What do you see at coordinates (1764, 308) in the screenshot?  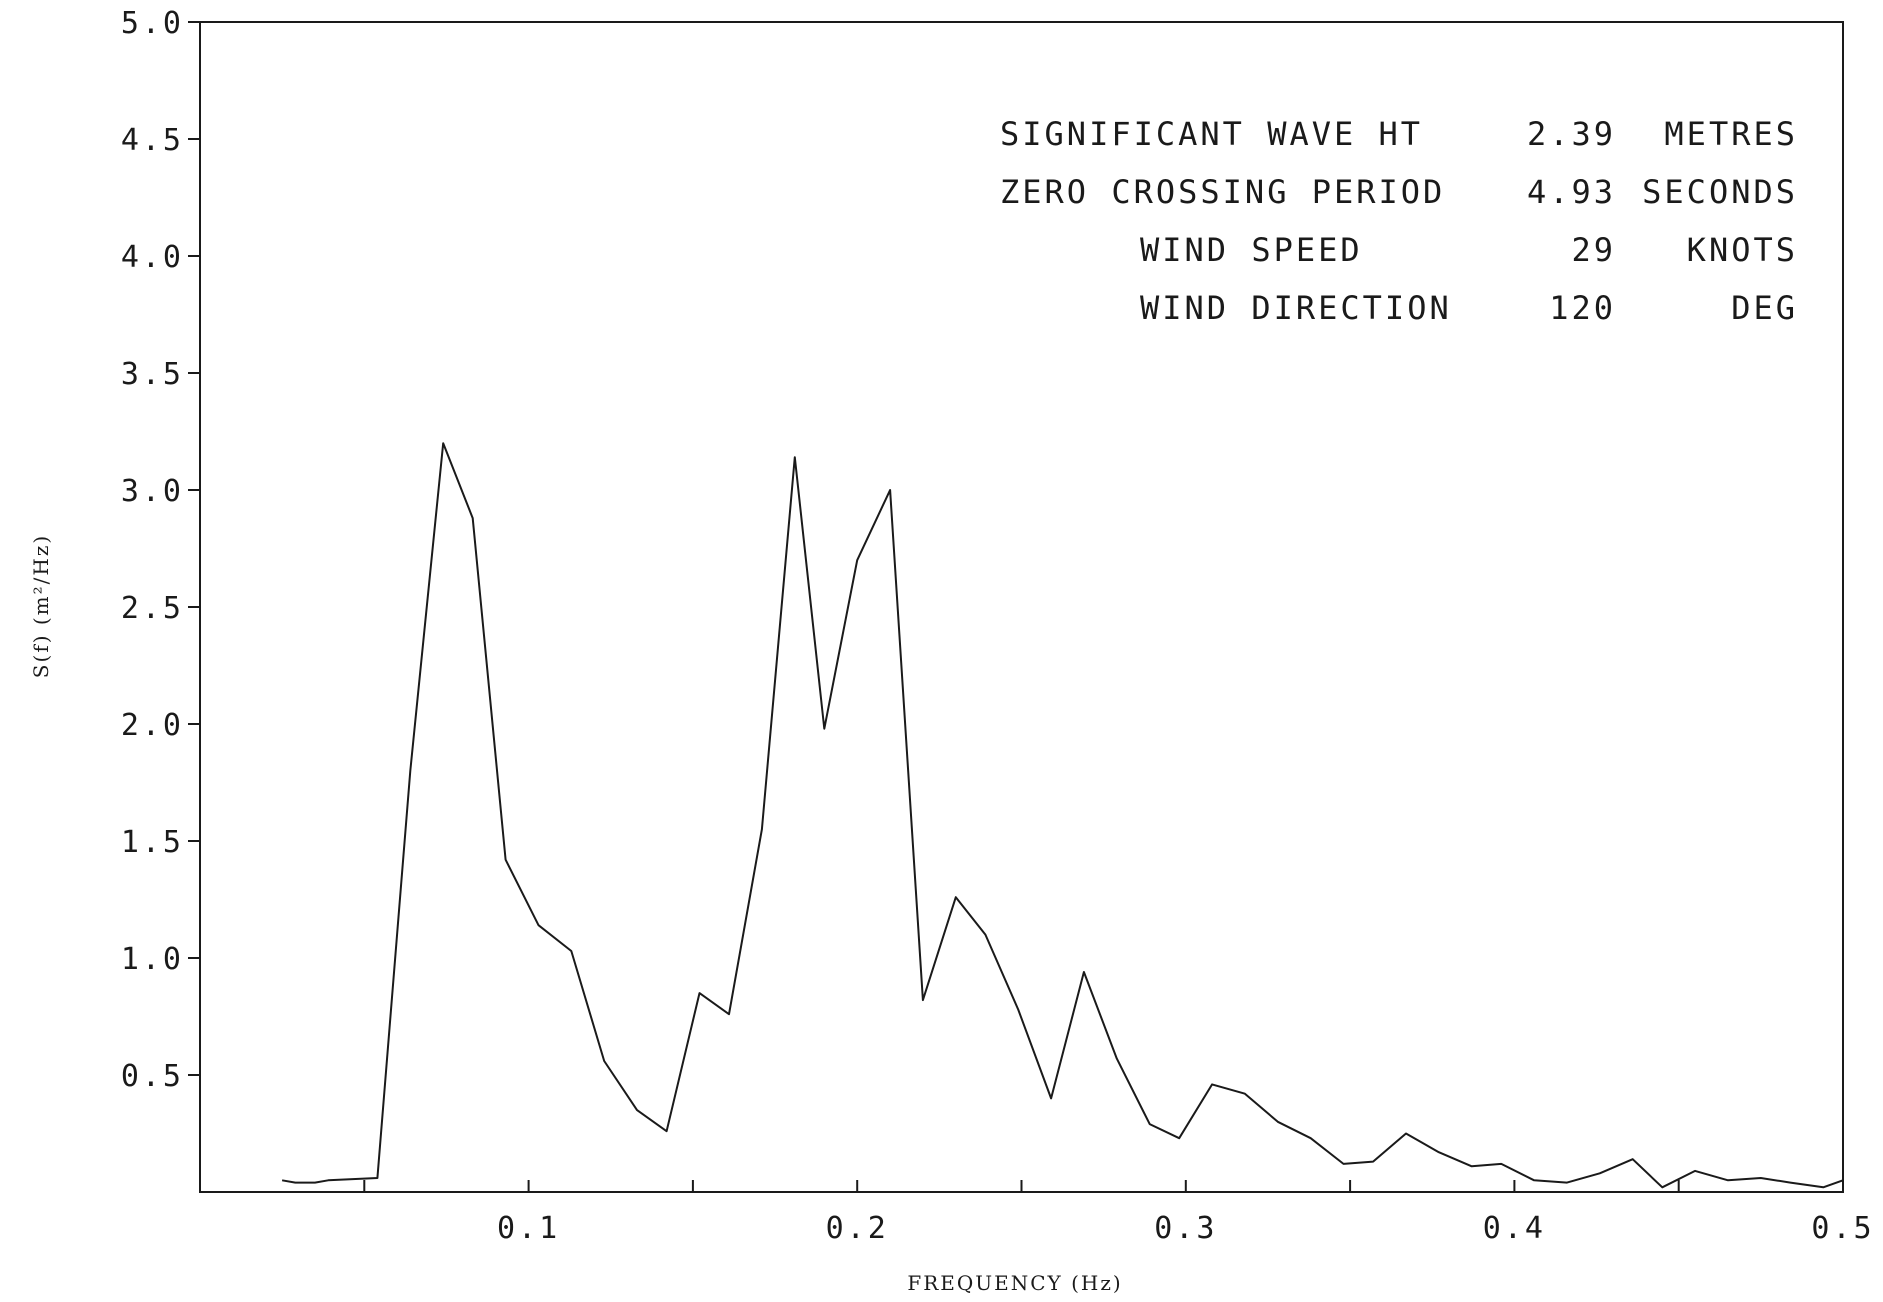 I see `info-unit-wind-direction: DEG` at bounding box center [1764, 308].